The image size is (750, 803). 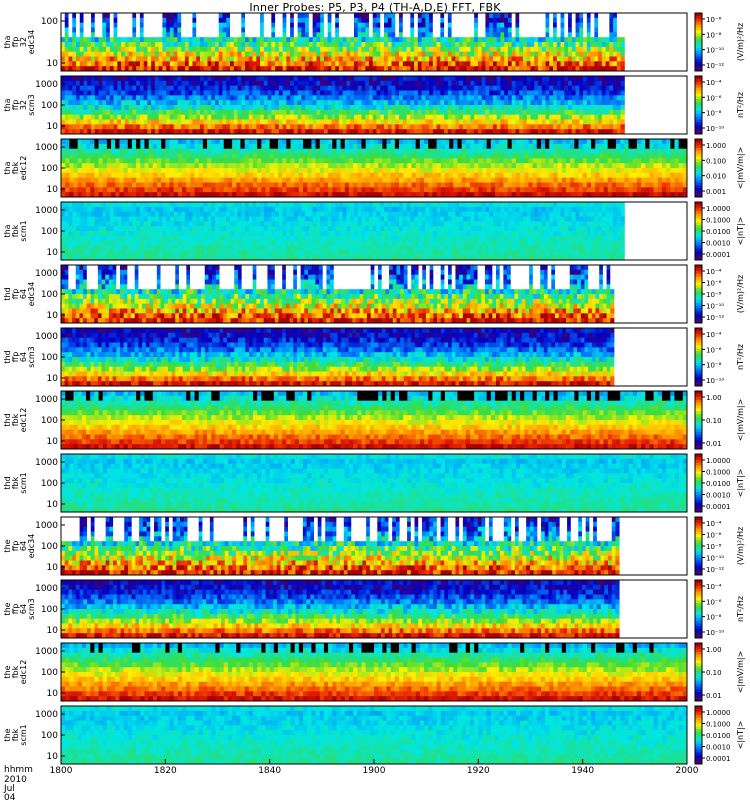 I want to click on y-axis-label: theffp64edc34, so click(x=19, y=546).